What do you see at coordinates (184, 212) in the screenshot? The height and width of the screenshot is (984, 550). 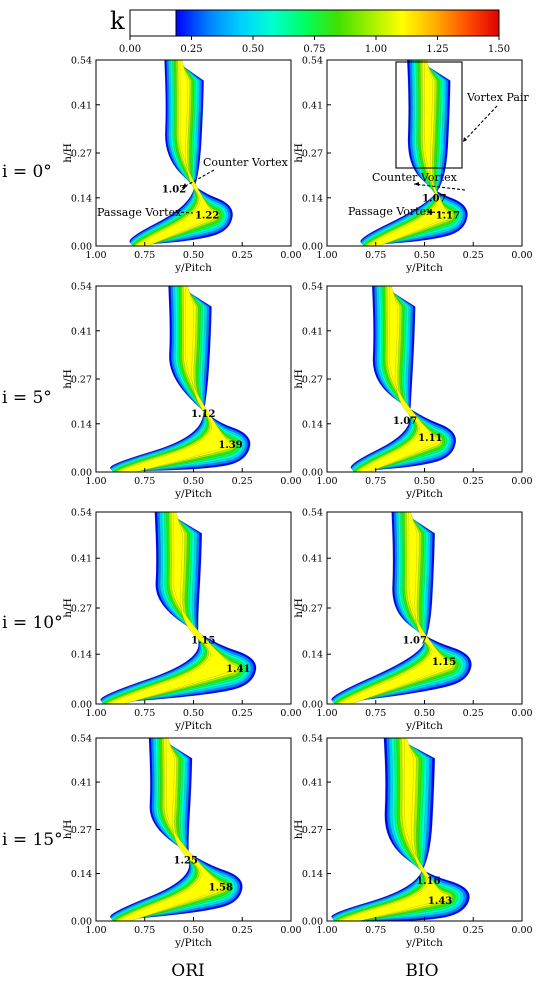 I see `annotation-arrow-passage-ori` at bounding box center [184, 212].